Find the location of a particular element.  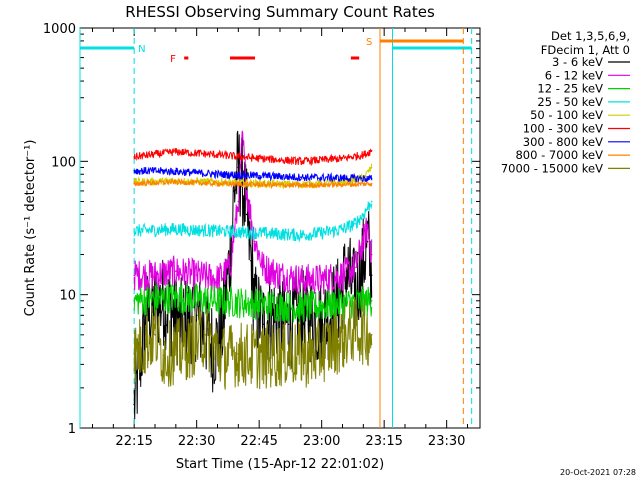

x-tick-label: 22:30 is located at coordinates (196, 441).